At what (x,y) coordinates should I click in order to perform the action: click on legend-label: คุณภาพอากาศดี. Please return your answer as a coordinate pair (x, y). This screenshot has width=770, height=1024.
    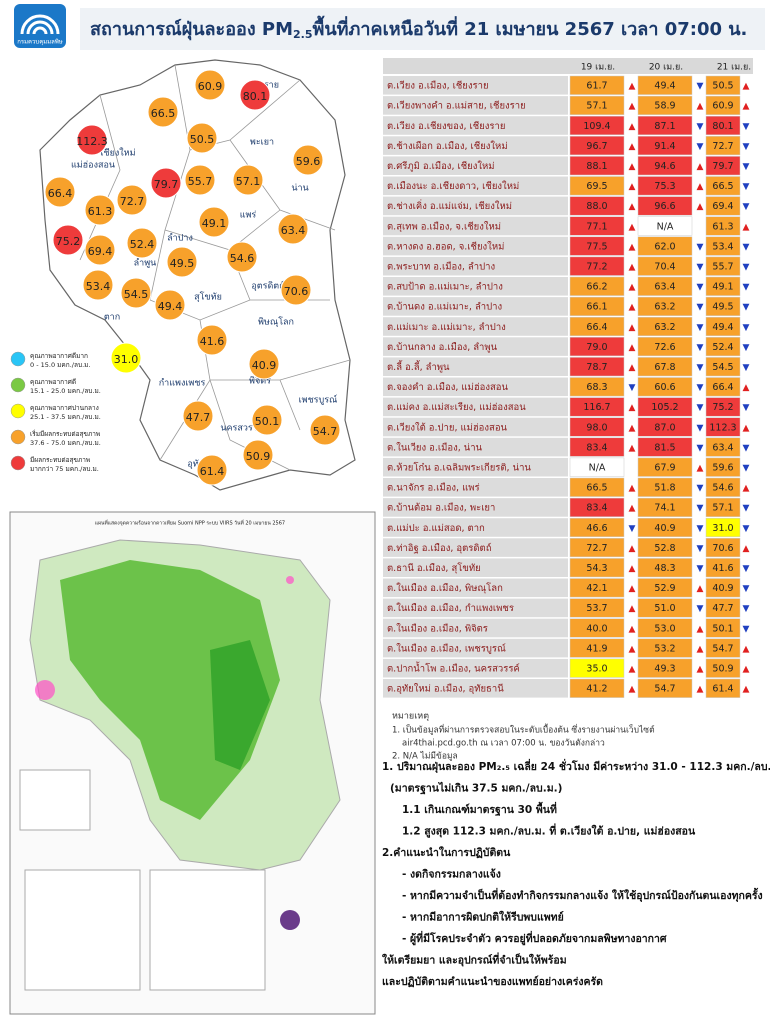
    Looking at the image, I should click on (53, 382).